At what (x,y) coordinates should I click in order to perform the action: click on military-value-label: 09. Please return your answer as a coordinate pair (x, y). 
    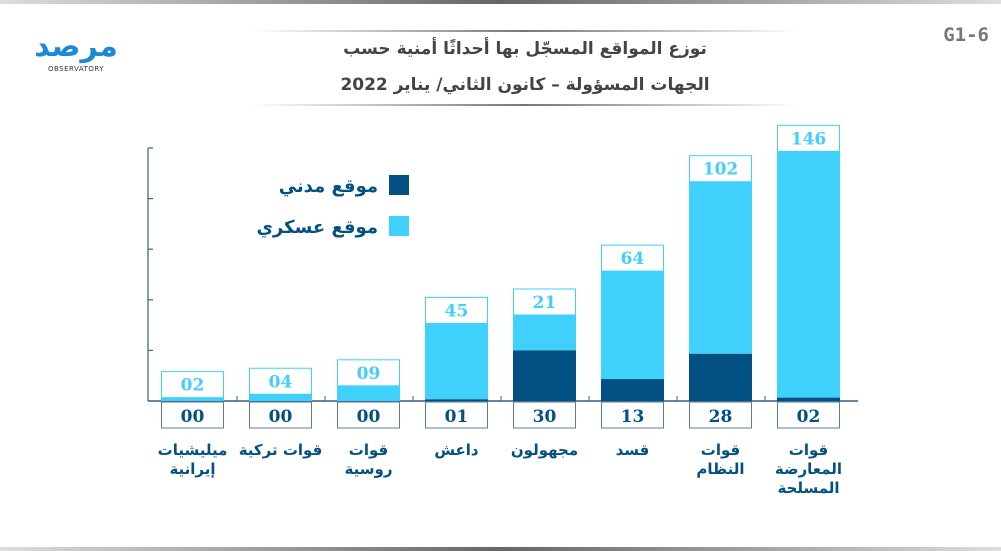
    Looking at the image, I should click on (369, 374).